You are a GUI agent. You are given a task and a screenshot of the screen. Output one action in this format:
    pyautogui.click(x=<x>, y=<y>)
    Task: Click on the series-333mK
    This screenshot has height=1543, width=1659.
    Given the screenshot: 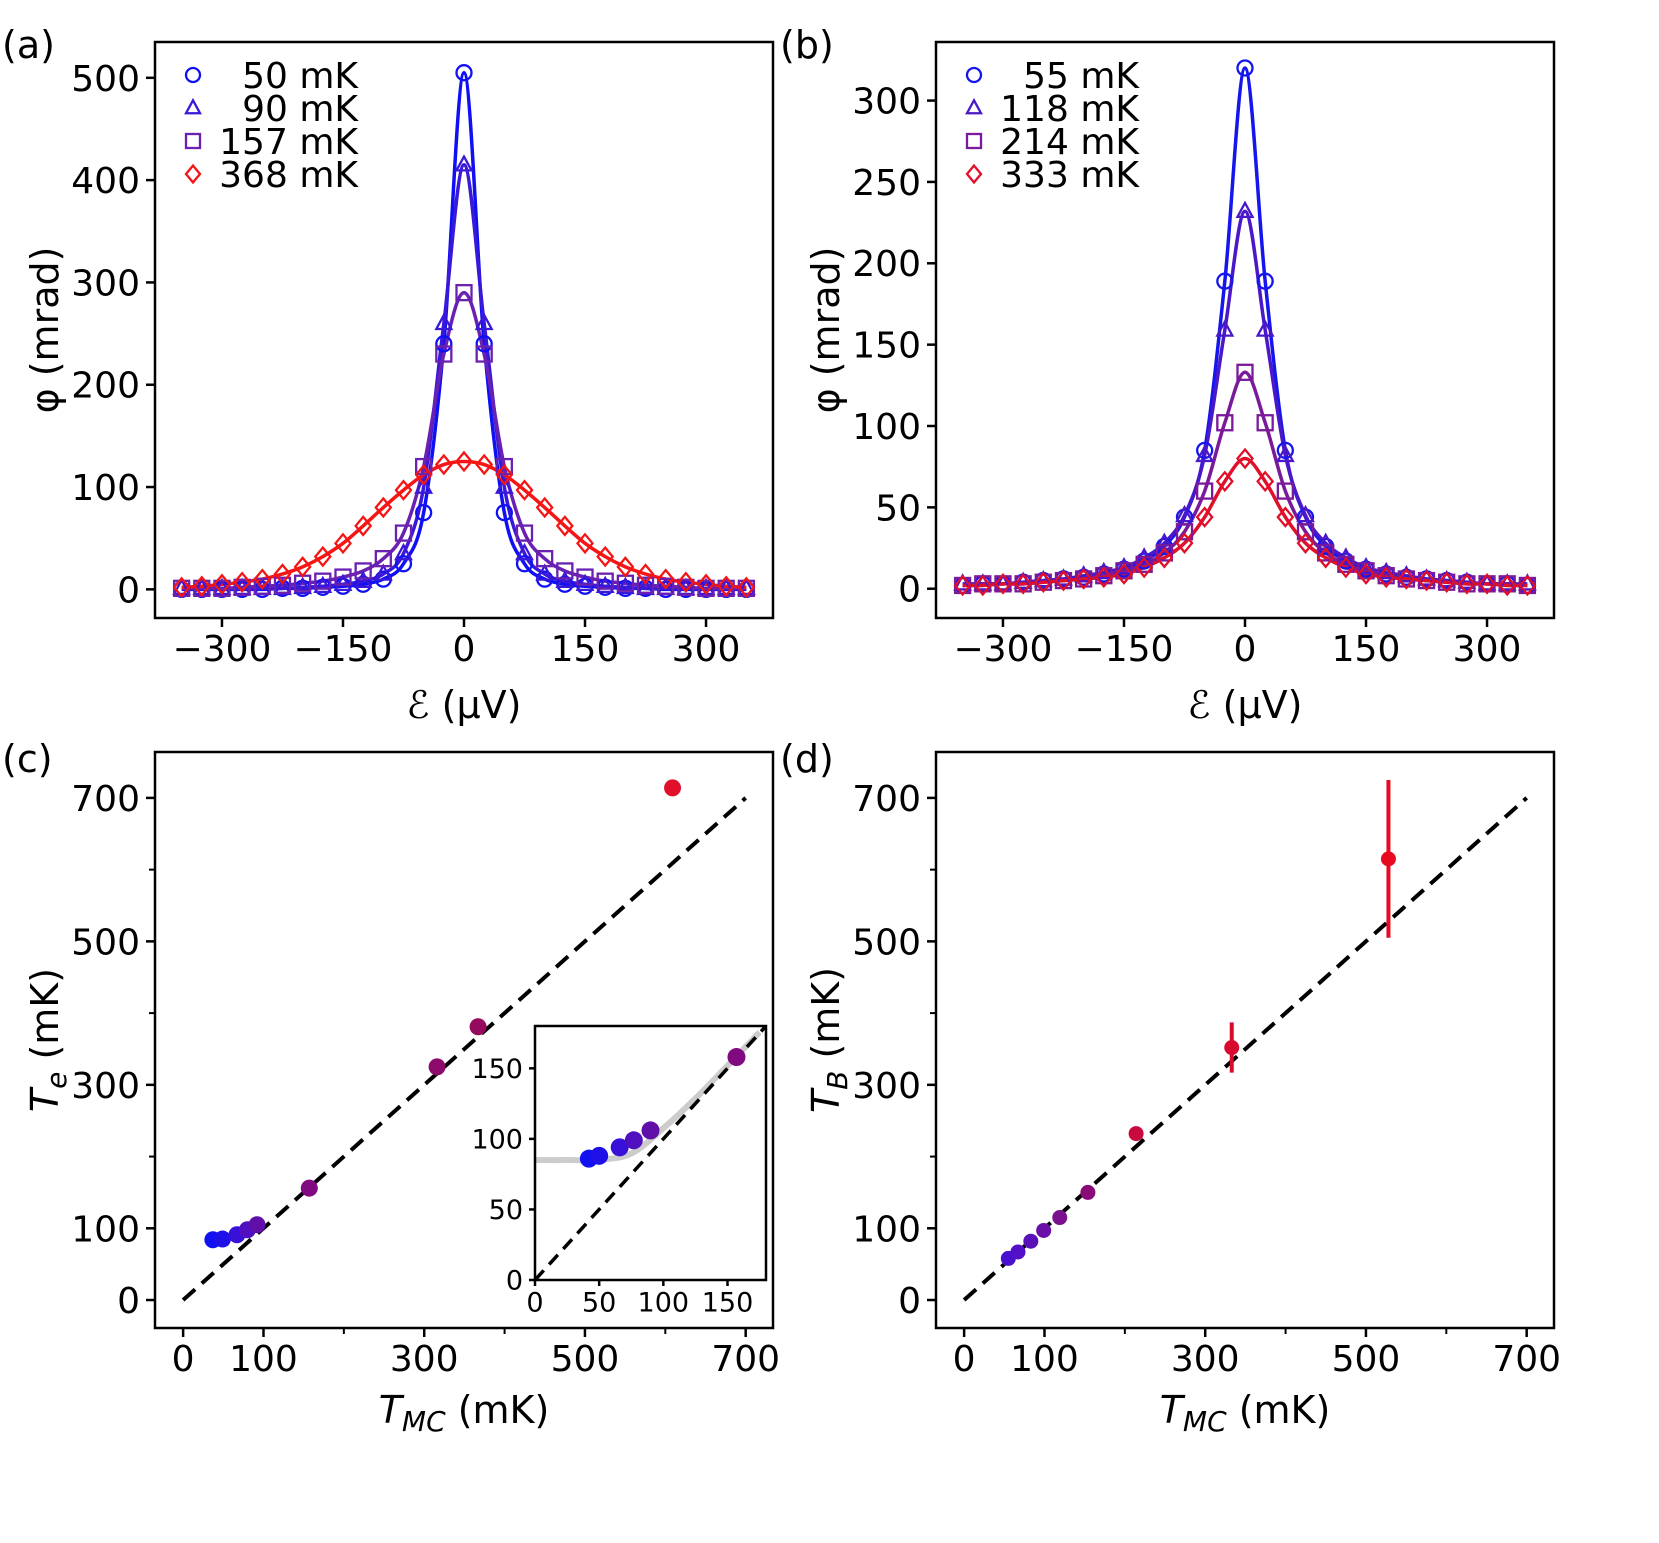 What is the action you would take?
    pyautogui.click(x=1245, y=522)
    